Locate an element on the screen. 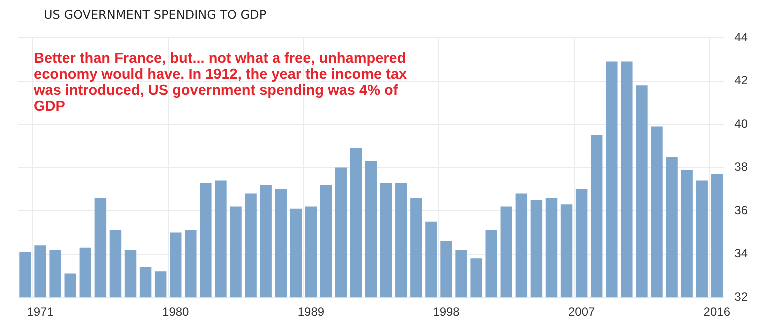 This screenshot has width=768, height=332. x-tick-label: 1989 is located at coordinates (311, 312).